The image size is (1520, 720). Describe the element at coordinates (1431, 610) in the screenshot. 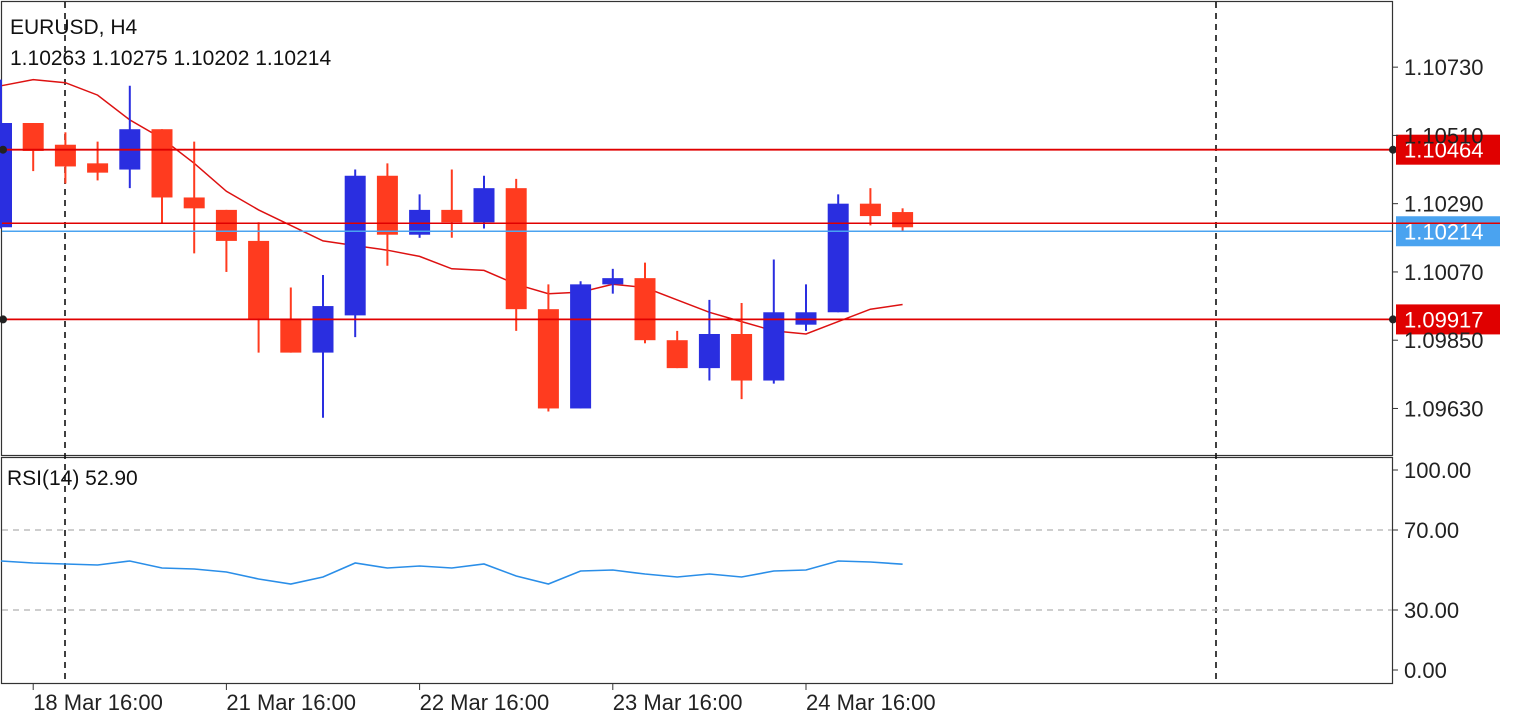

I see `rsi-tick-label: 30.00` at that location.